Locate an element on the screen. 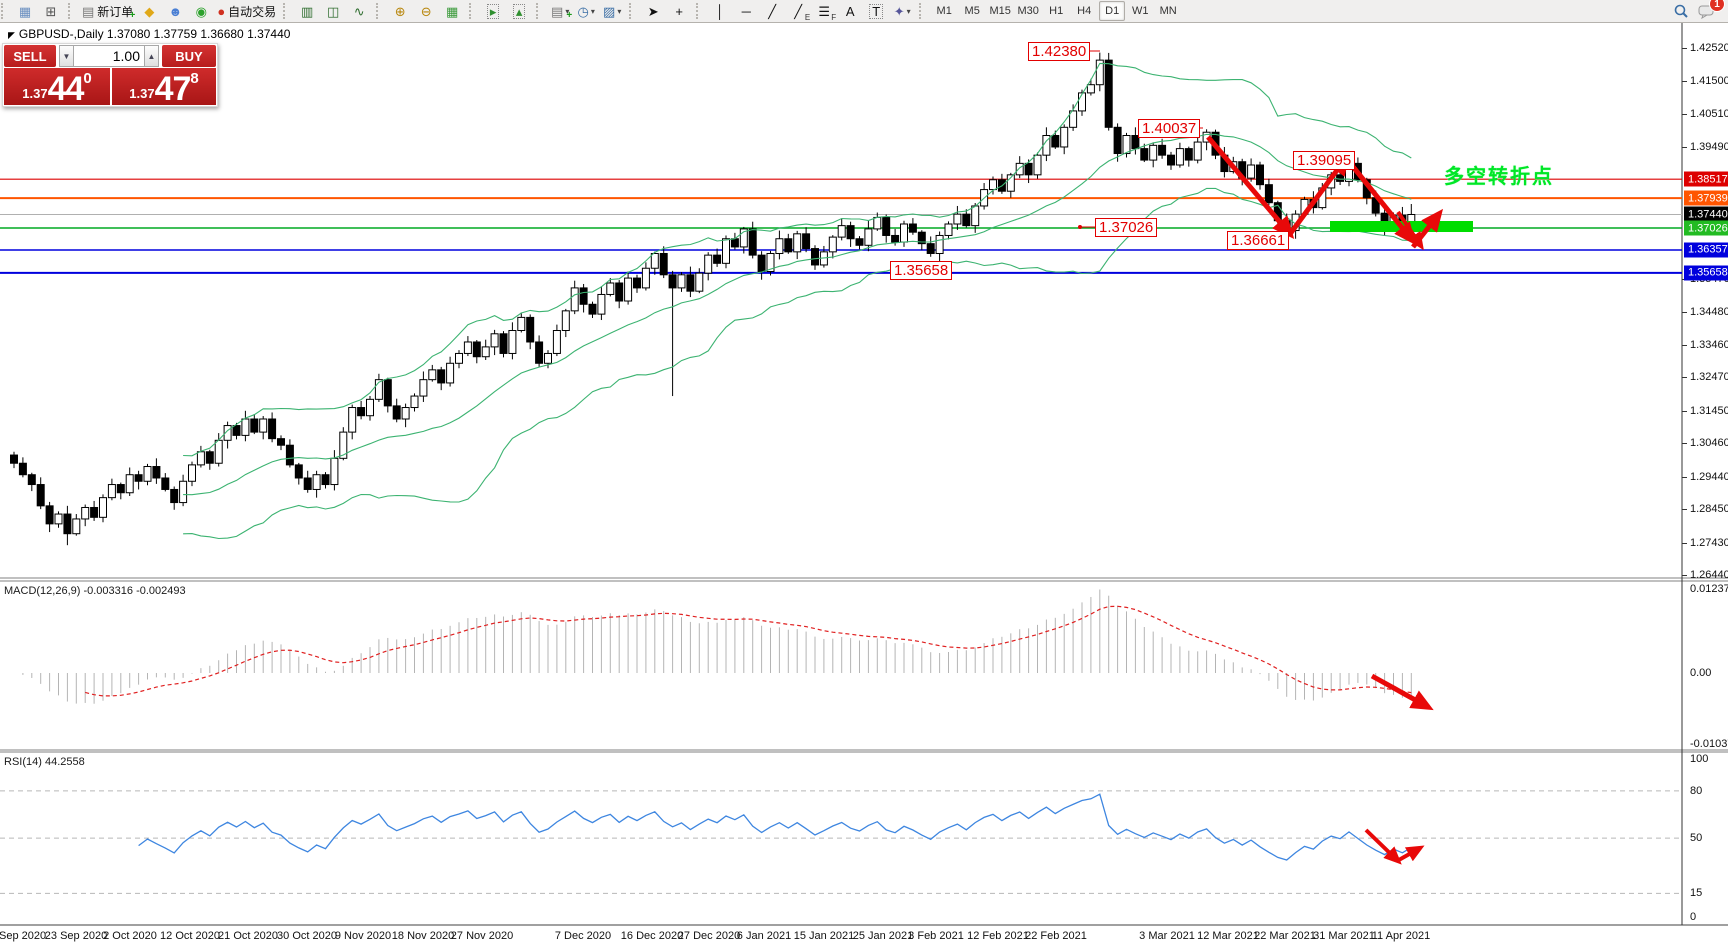 The width and height of the screenshot is (1728, 947). annotation-price-label: 1.39095 is located at coordinates (1324, 160).